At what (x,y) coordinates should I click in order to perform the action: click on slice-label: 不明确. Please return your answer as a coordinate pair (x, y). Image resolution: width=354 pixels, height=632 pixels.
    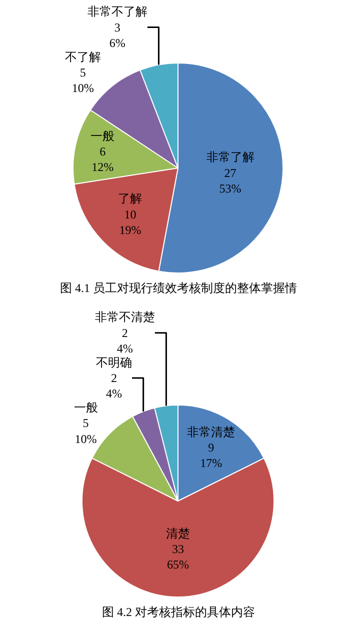
    Looking at the image, I should click on (114, 362).